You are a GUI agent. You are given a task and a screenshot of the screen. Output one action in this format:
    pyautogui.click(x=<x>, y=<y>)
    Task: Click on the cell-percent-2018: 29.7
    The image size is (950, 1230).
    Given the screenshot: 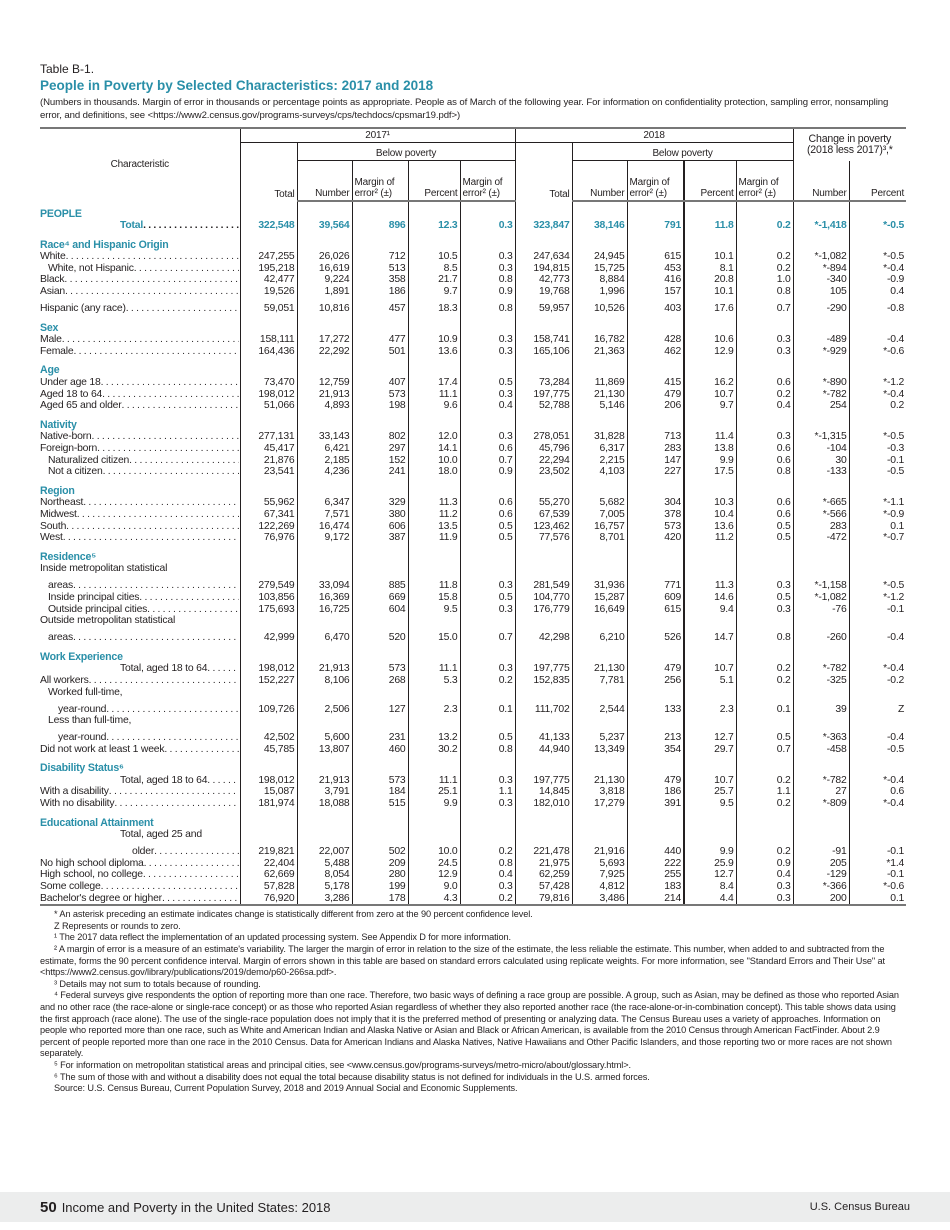 What is the action you would take?
    pyautogui.click(x=710, y=749)
    